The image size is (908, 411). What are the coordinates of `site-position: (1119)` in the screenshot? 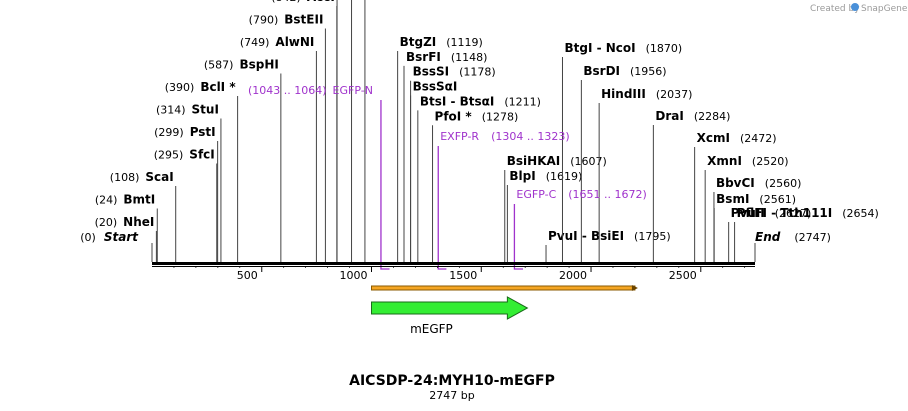 It's located at (464, 42).